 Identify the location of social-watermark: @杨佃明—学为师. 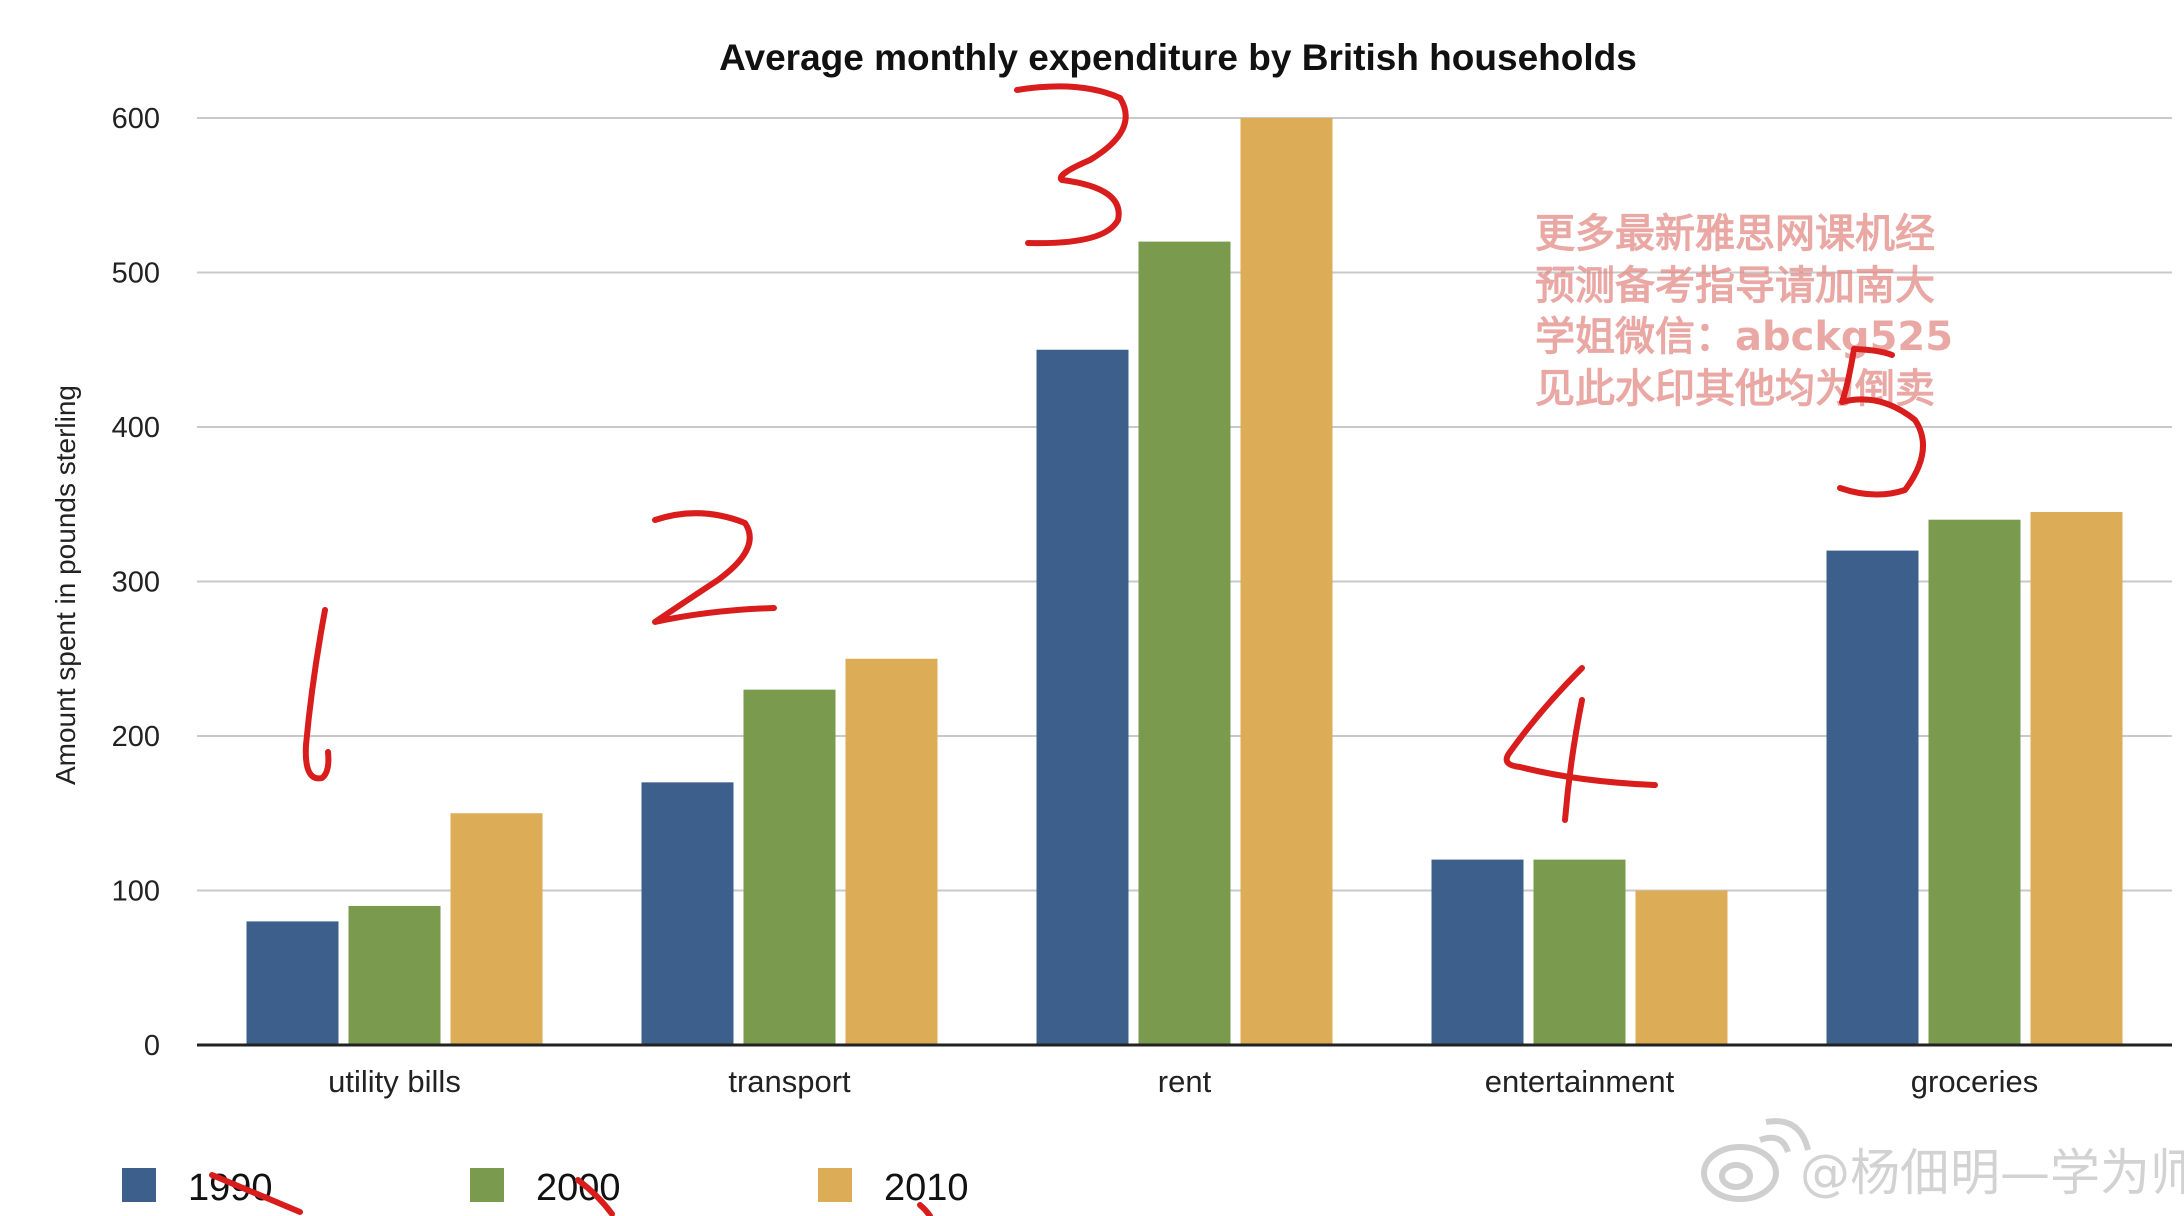
(1942, 1160).